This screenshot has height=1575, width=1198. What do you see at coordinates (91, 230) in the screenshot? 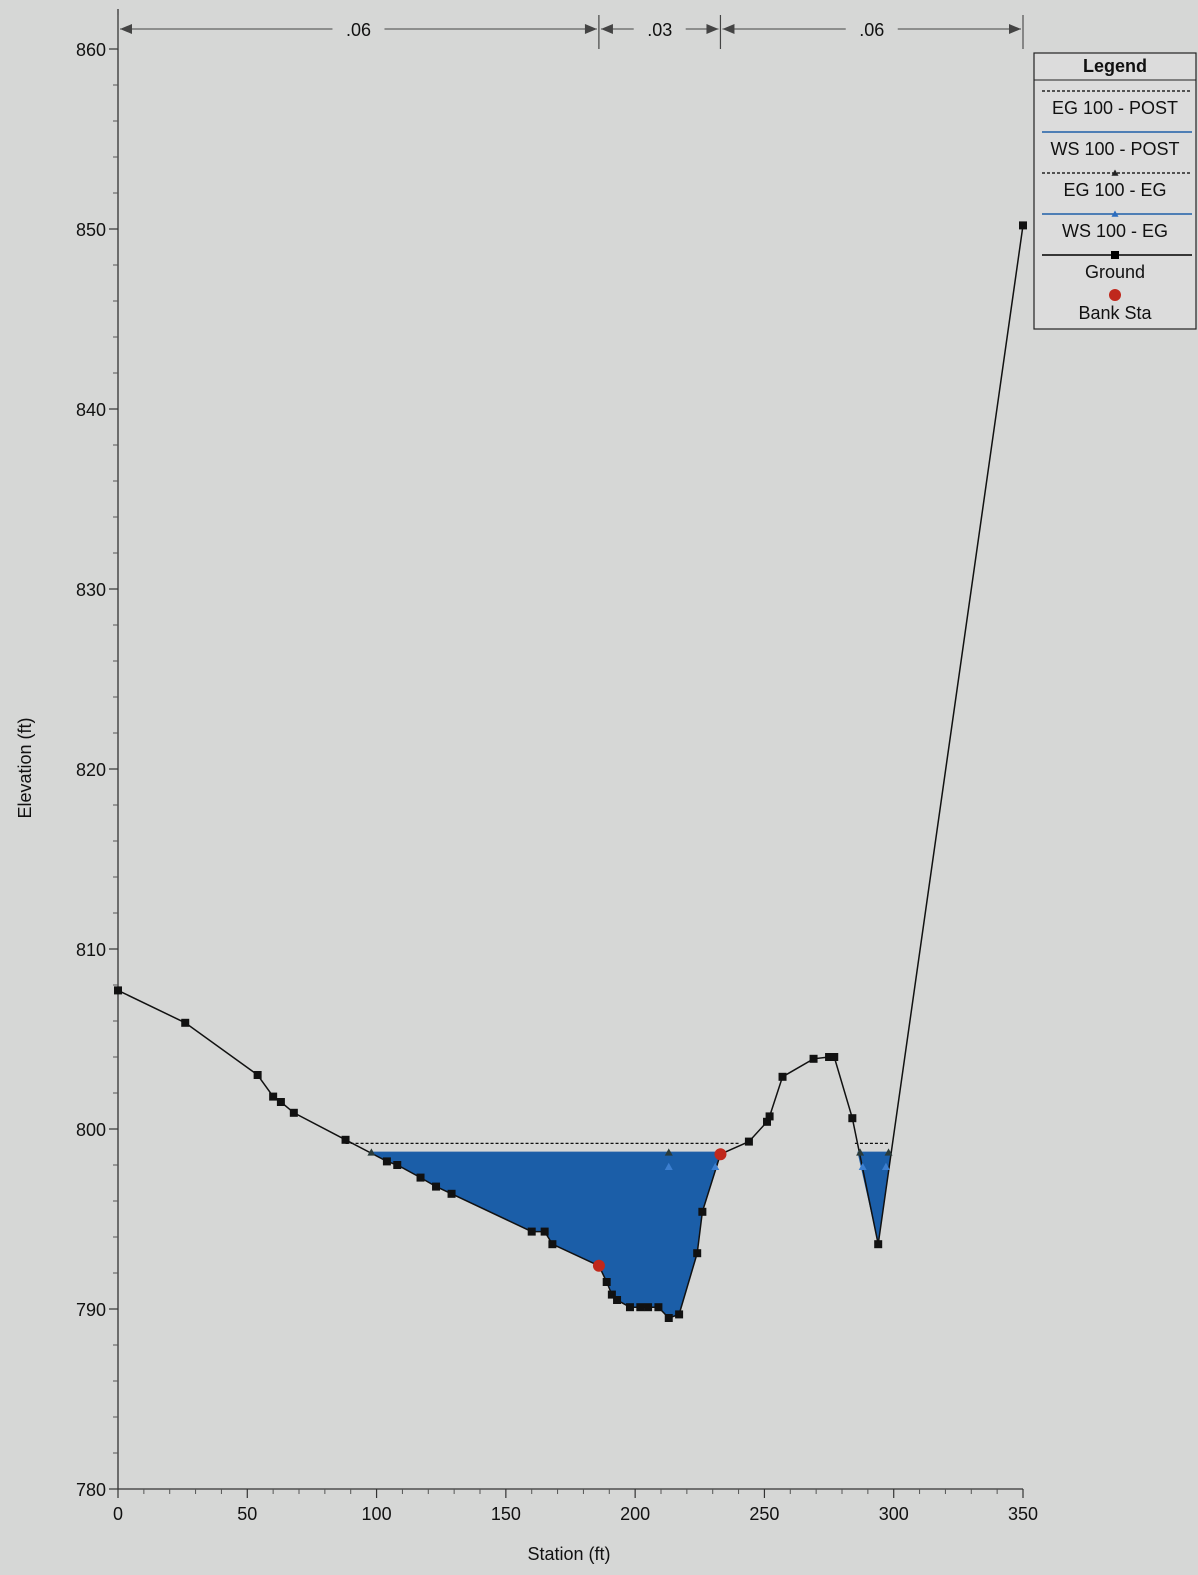
I see `y-tick-label: 850` at bounding box center [91, 230].